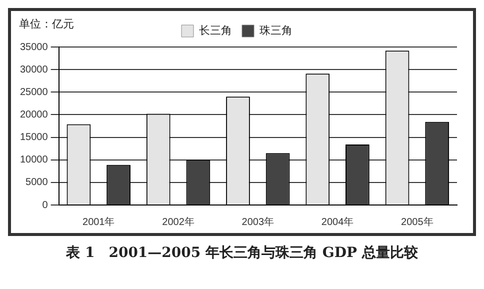 This screenshot has width=484, height=289. I want to click on y-tick-label: 0, so click(45, 205).